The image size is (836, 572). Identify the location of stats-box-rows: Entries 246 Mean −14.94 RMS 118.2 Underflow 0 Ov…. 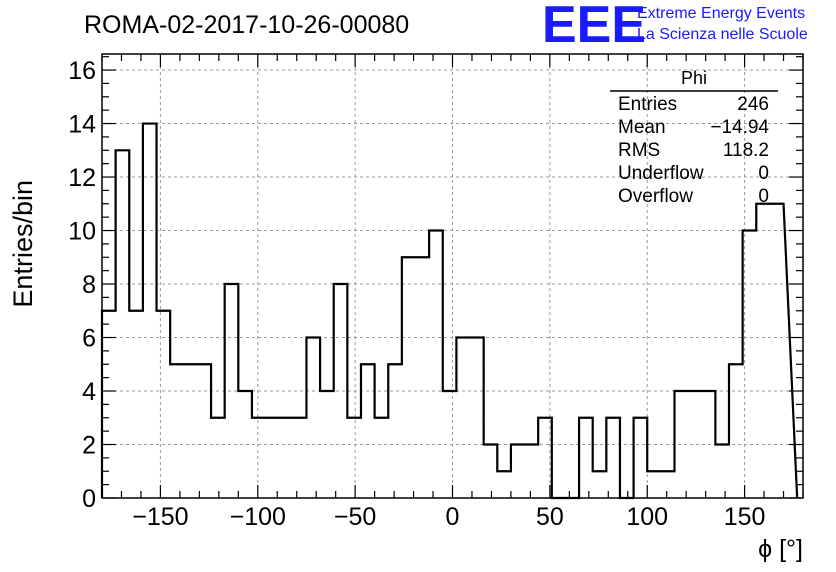
(693, 150).